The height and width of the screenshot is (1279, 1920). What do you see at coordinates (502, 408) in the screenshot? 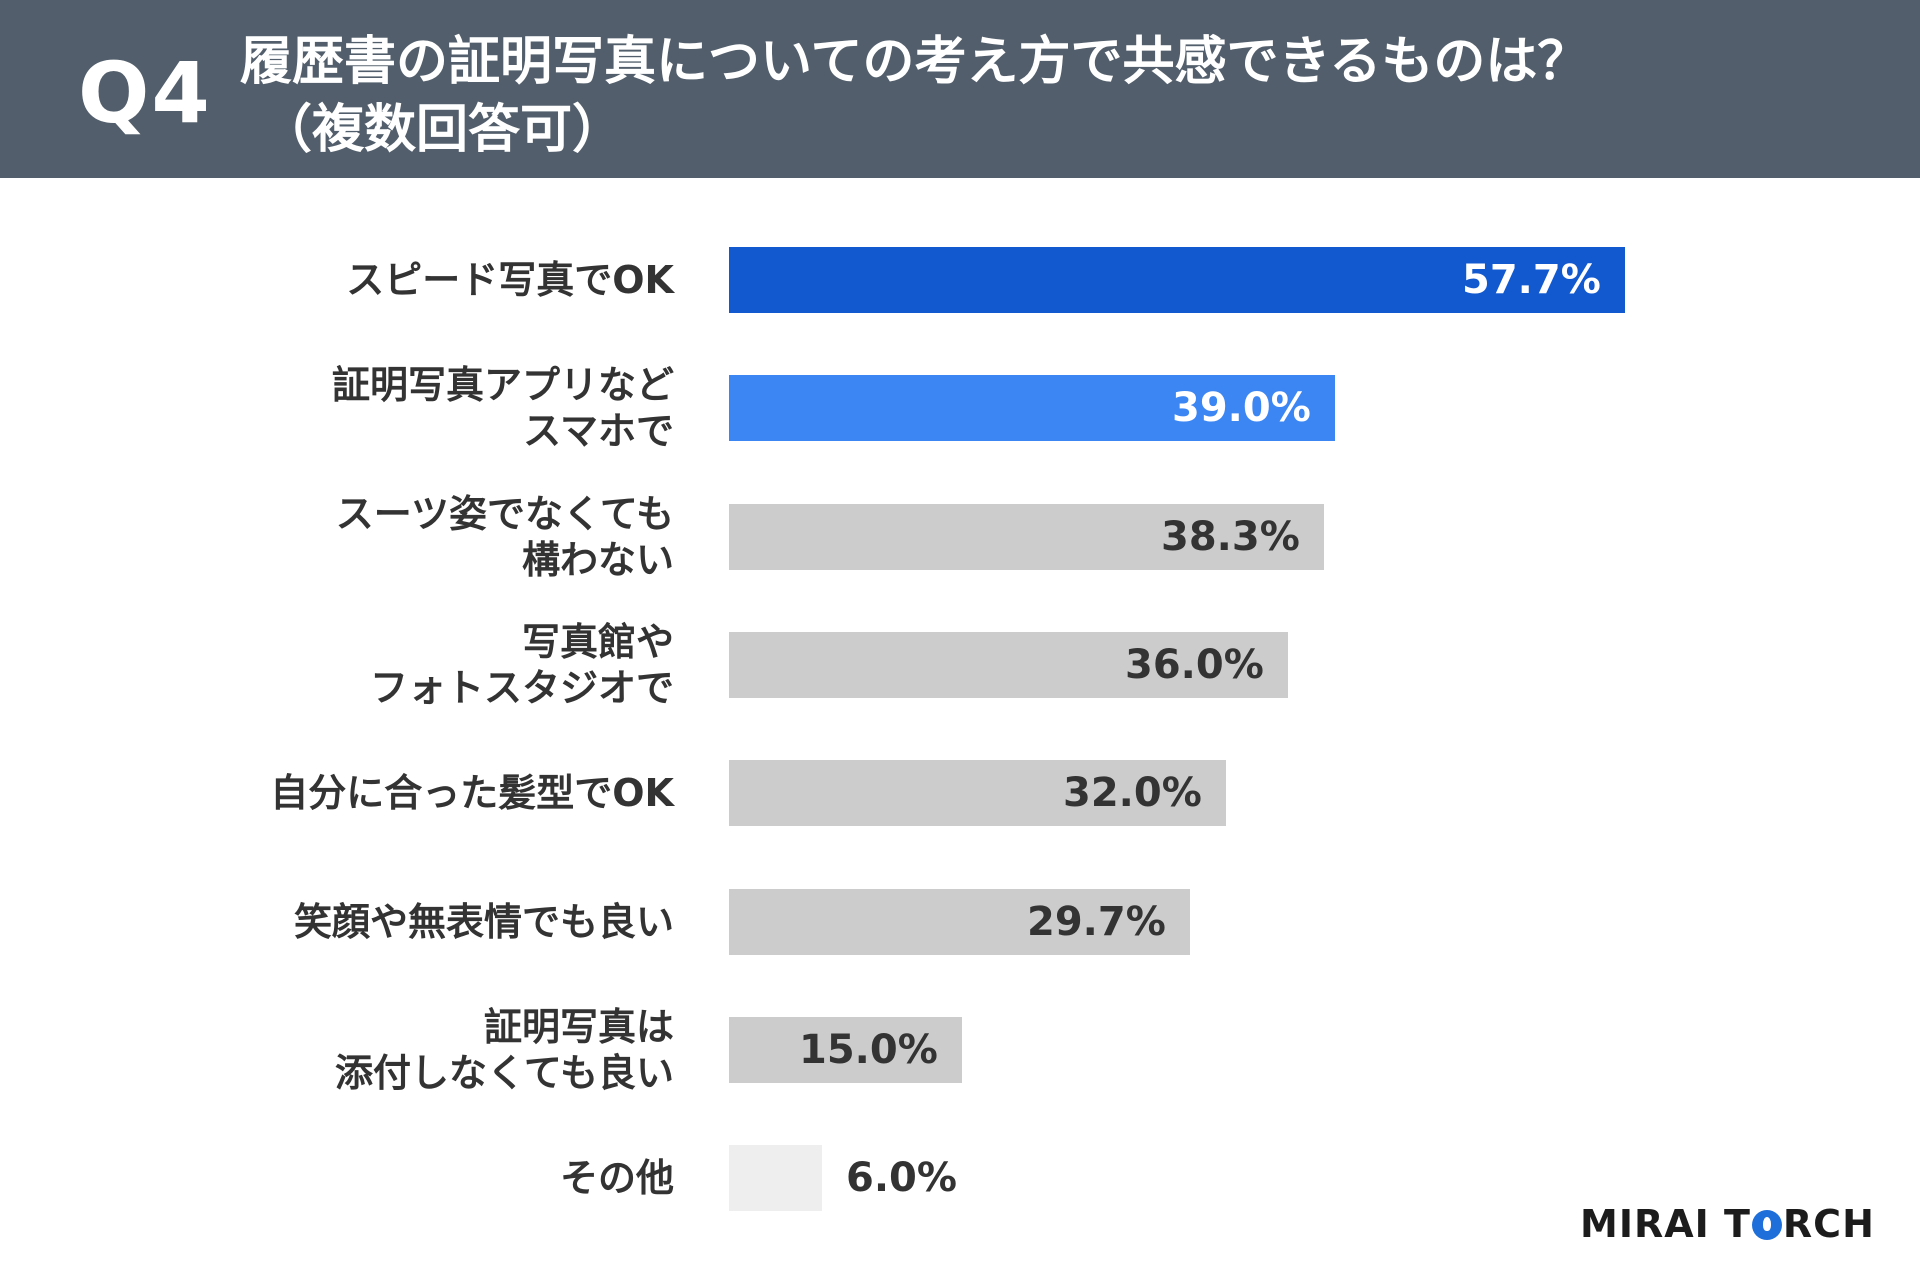
I see `category-label: 証明写真アプリなど スマホで` at bounding box center [502, 408].